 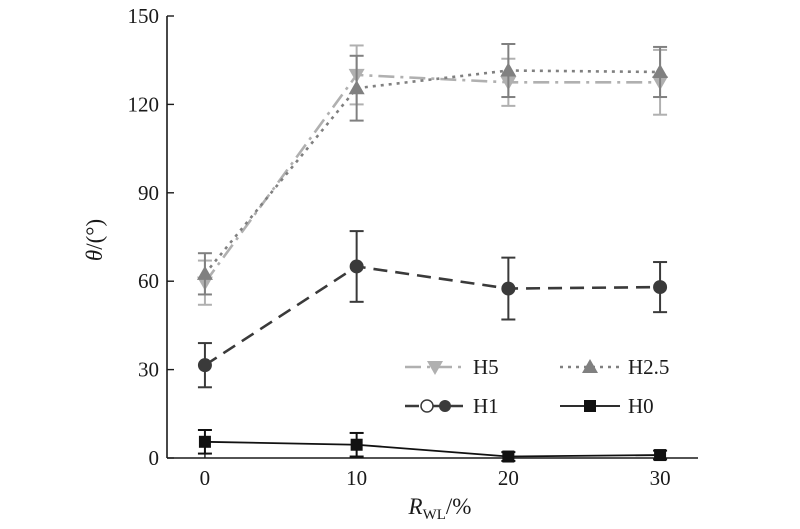 I want to click on legend-marker-open, so click(x=427, y=406).